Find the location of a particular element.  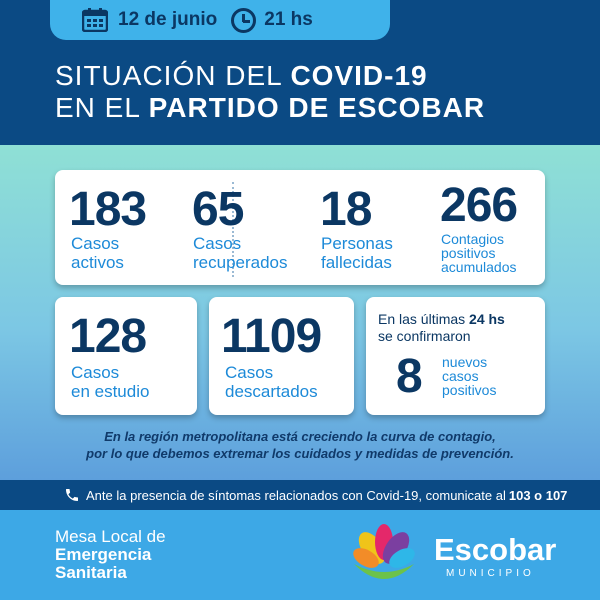

stat-descartados-label2: descartados is located at coordinates (271, 391).